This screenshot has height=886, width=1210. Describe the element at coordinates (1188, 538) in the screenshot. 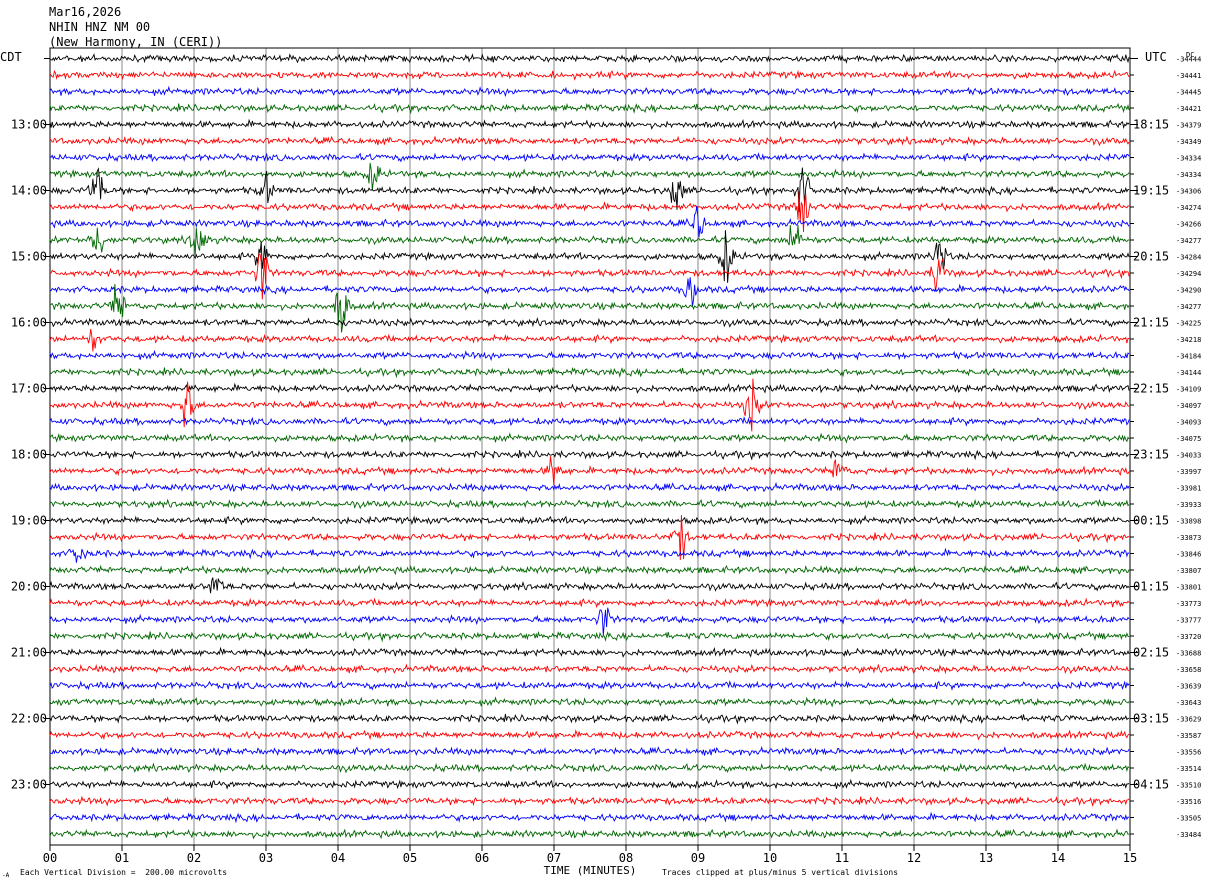

I see `dc-offset-label: -33873` at that location.